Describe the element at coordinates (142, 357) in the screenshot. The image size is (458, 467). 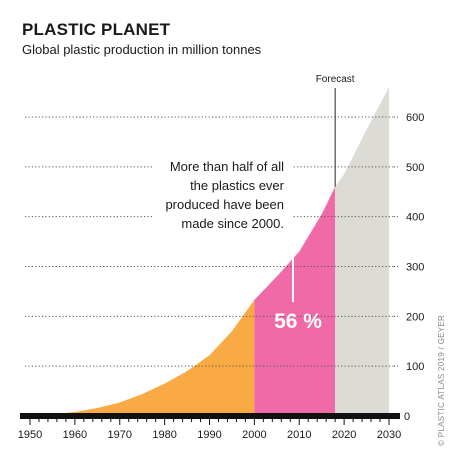
I see `area-segment-1950-2000` at that location.